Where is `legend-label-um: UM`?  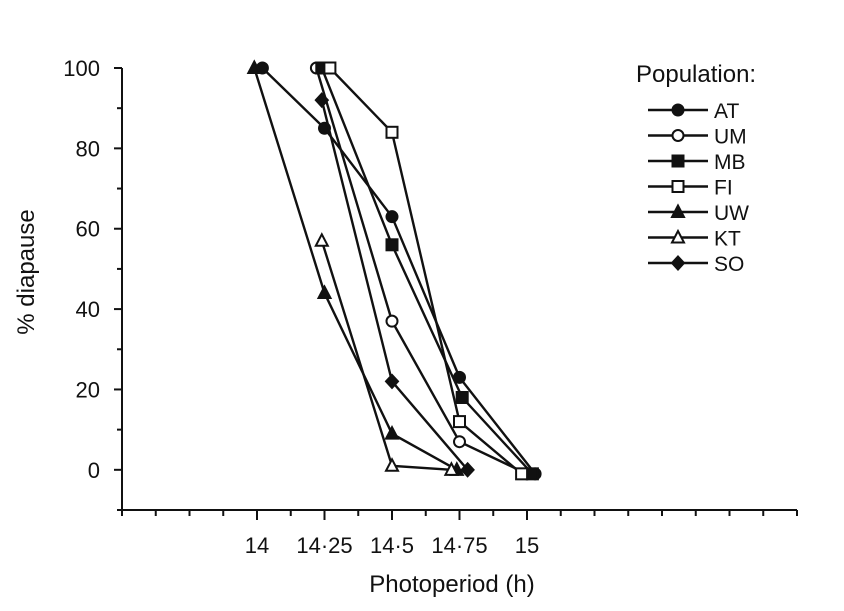 legend-label-um: UM is located at coordinates (730, 137).